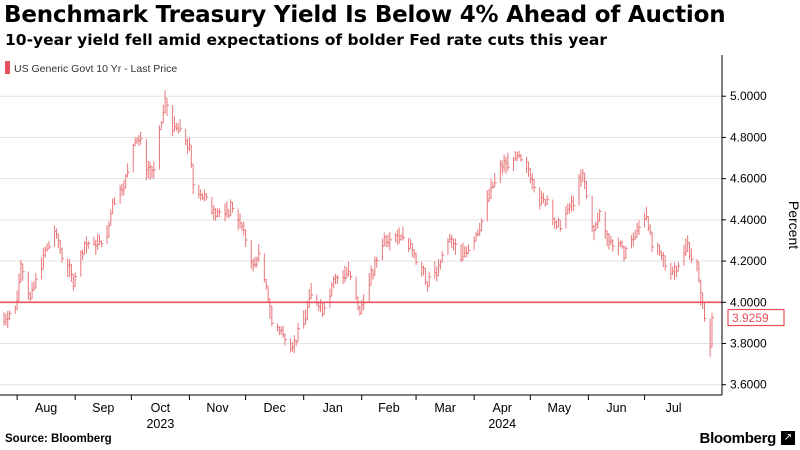 The height and width of the screenshot is (450, 800). I want to click on y-tick-label: 5.0000, so click(748, 96).